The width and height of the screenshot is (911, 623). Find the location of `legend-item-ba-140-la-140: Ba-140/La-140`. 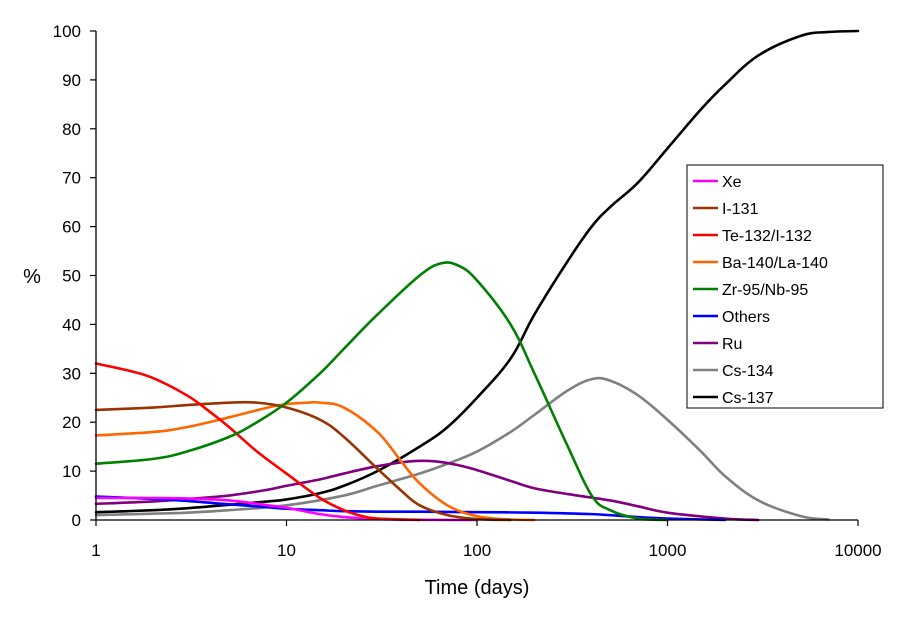

legend-item-ba-140-la-140: Ba-140/La-140 is located at coordinates (760, 263).